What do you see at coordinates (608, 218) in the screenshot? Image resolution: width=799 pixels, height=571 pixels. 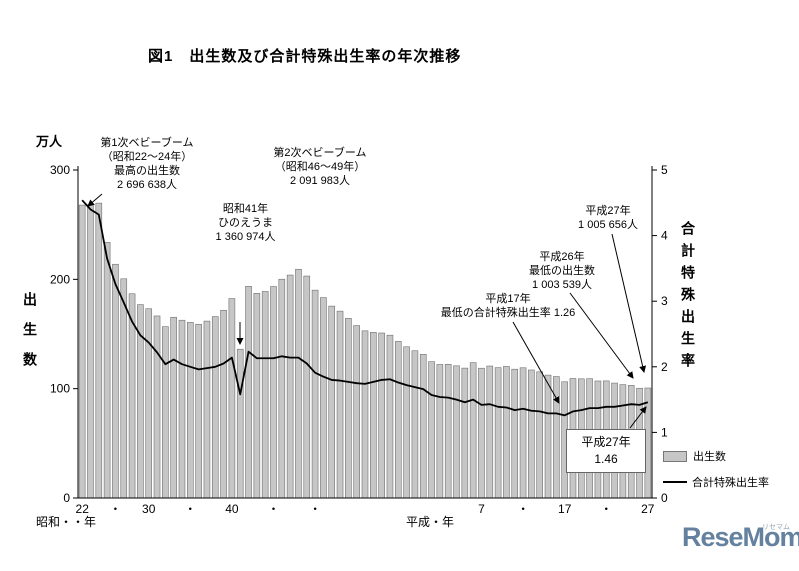 I see `annotation-heisei27-births: 平成27年 1 005 656人` at bounding box center [608, 218].